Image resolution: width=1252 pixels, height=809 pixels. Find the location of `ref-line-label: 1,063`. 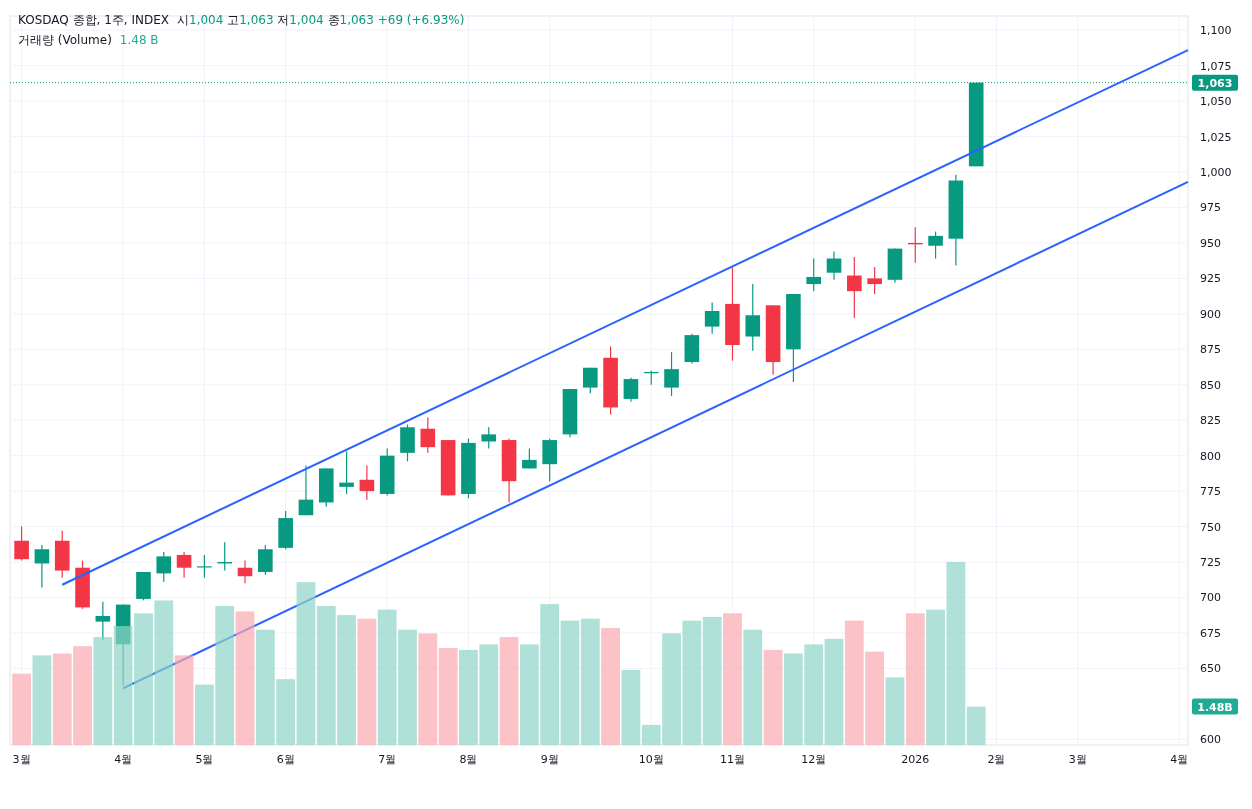

ref-line-label: 1,063 is located at coordinates (1215, 83).